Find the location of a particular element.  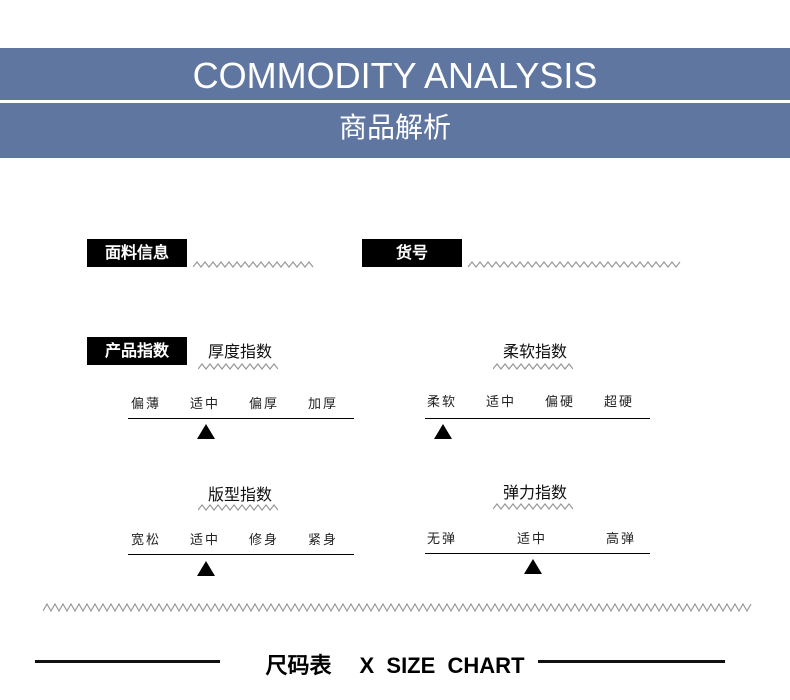

size-chart-heading: 尺码表 X SIZE CHART is located at coordinates (395, 664).